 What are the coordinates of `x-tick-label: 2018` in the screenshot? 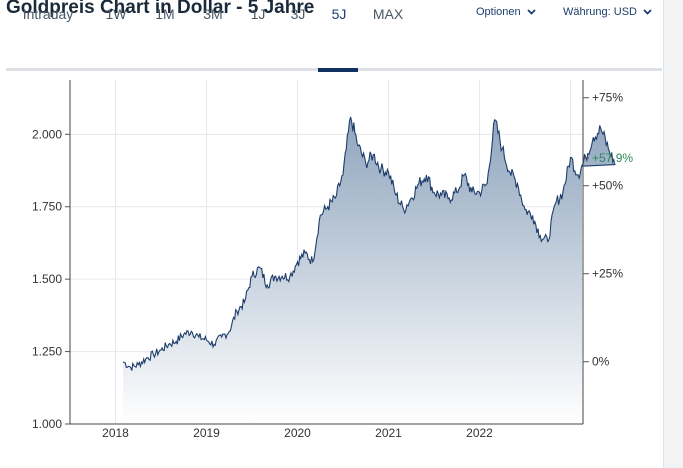 It's located at (115, 433).